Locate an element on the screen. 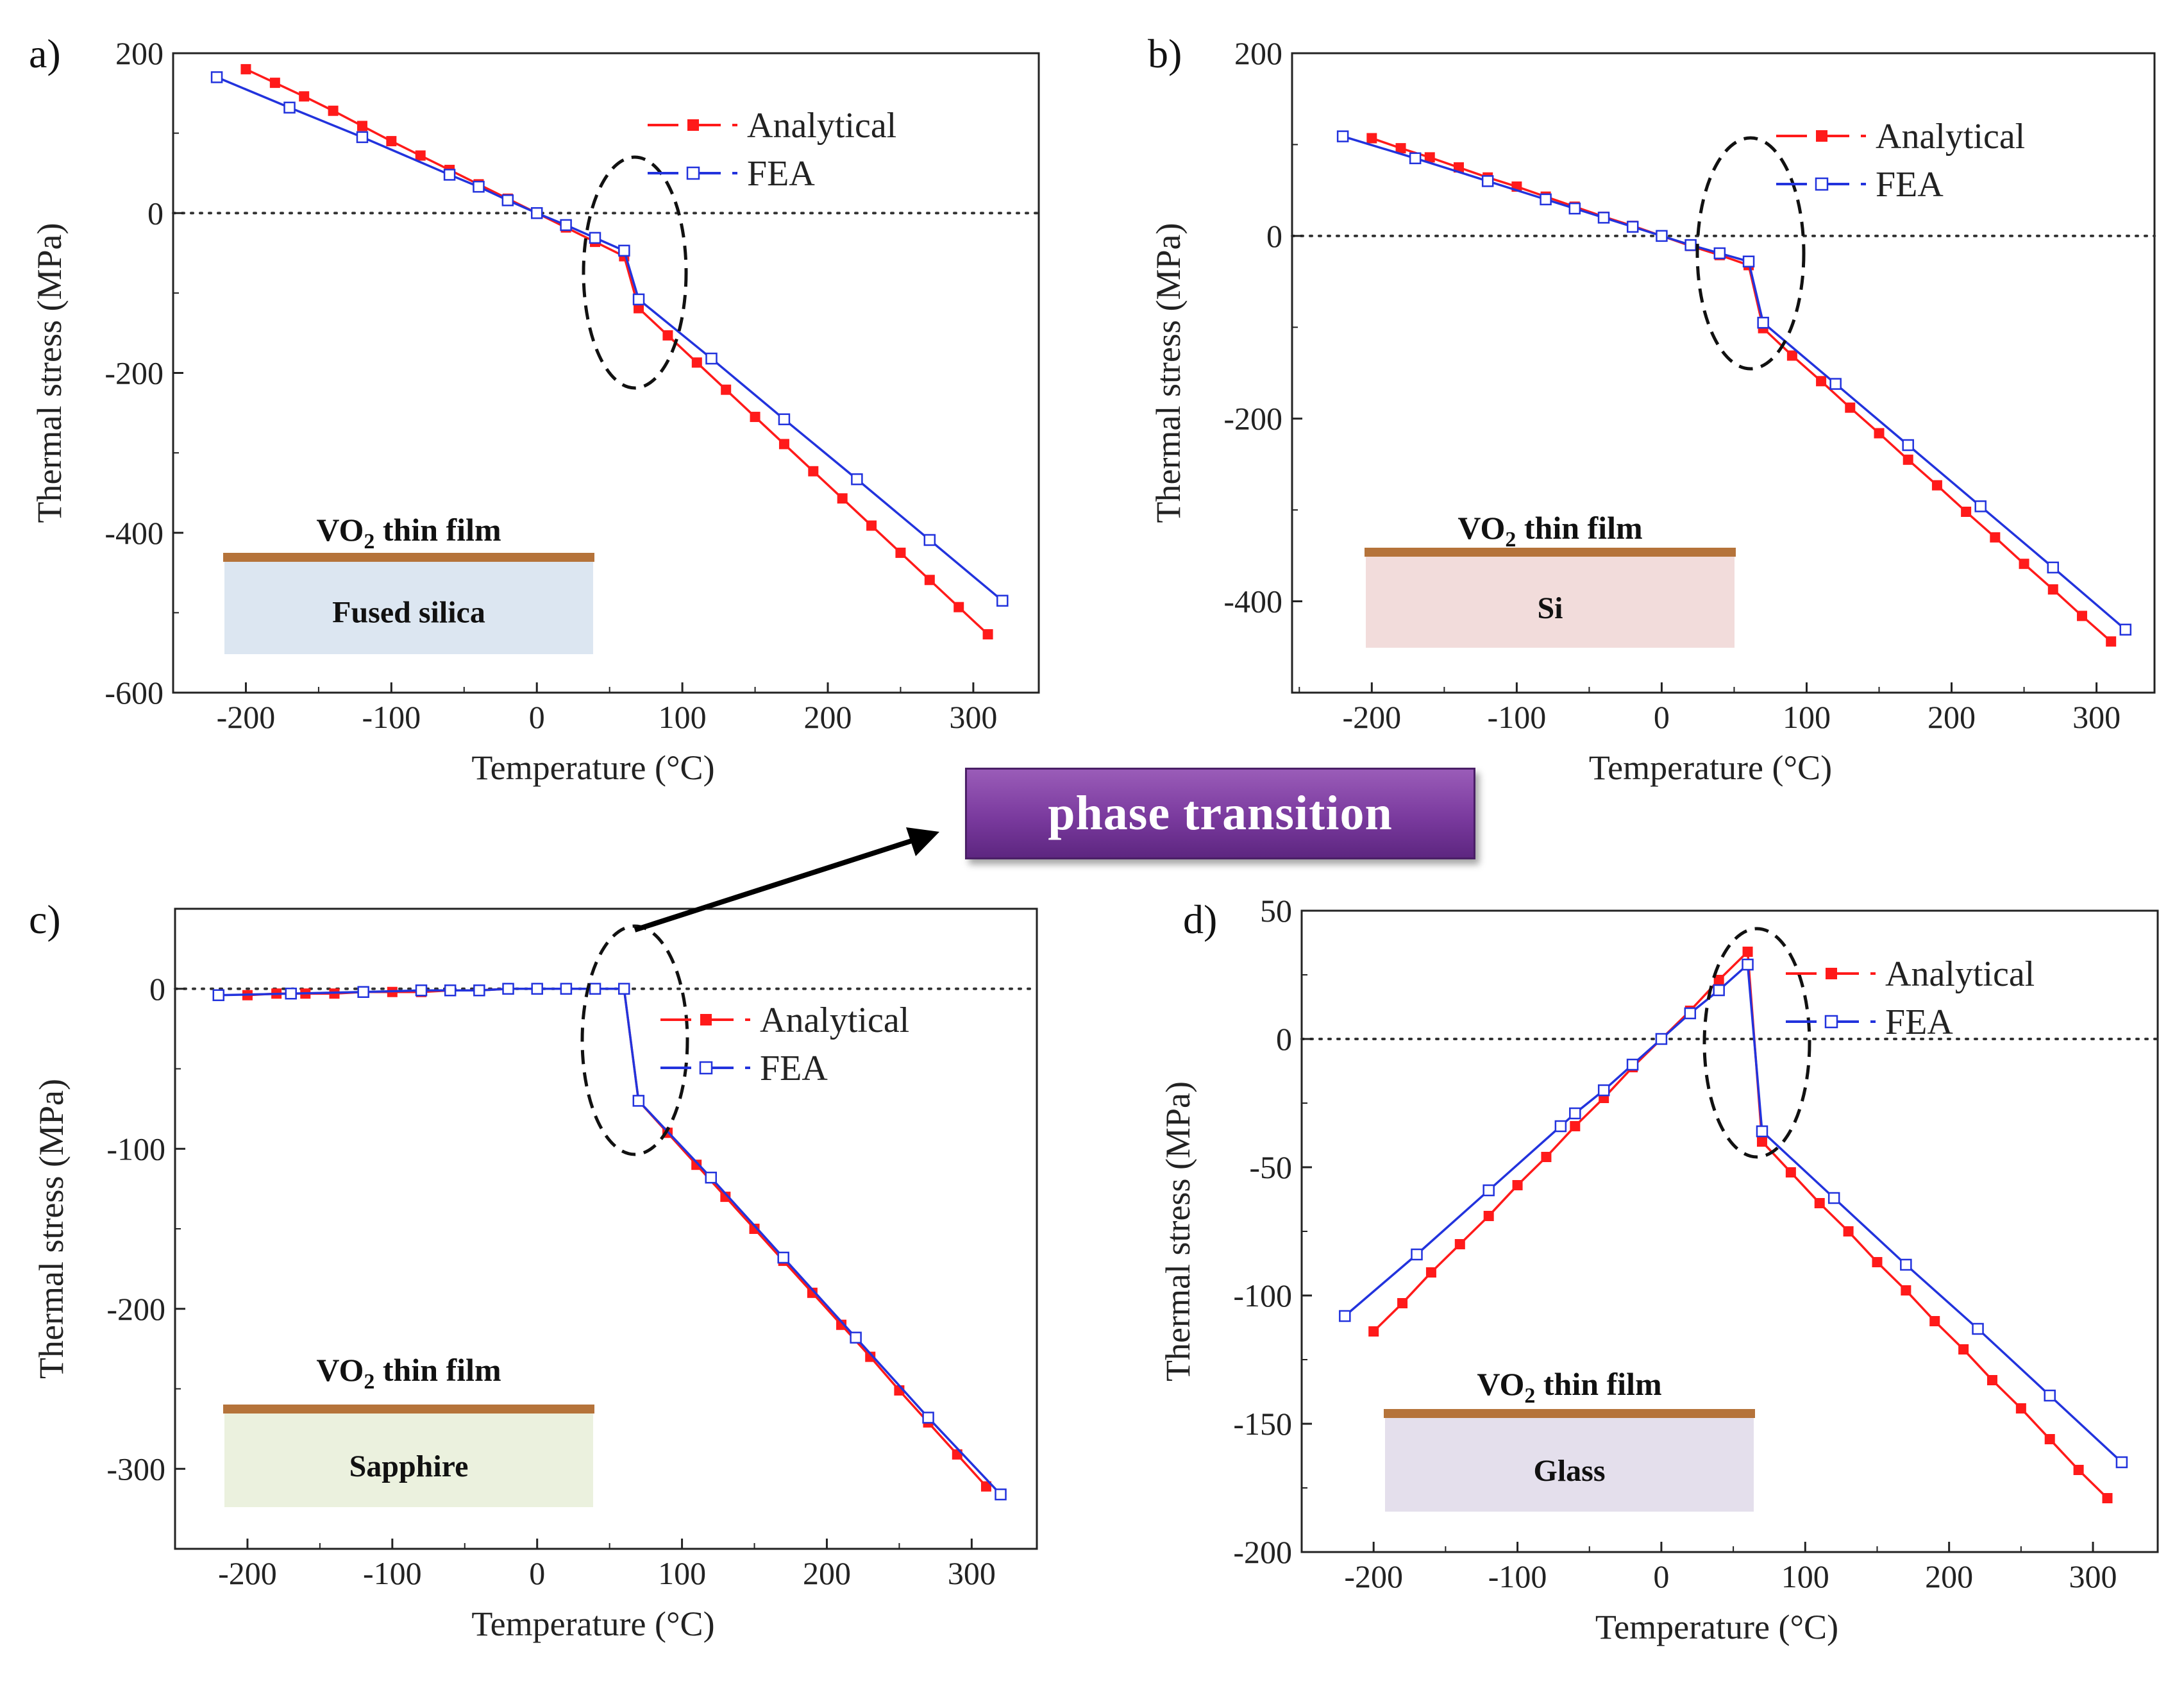 The image size is (2184, 1688). arrow-head is located at coordinates (922, 841).